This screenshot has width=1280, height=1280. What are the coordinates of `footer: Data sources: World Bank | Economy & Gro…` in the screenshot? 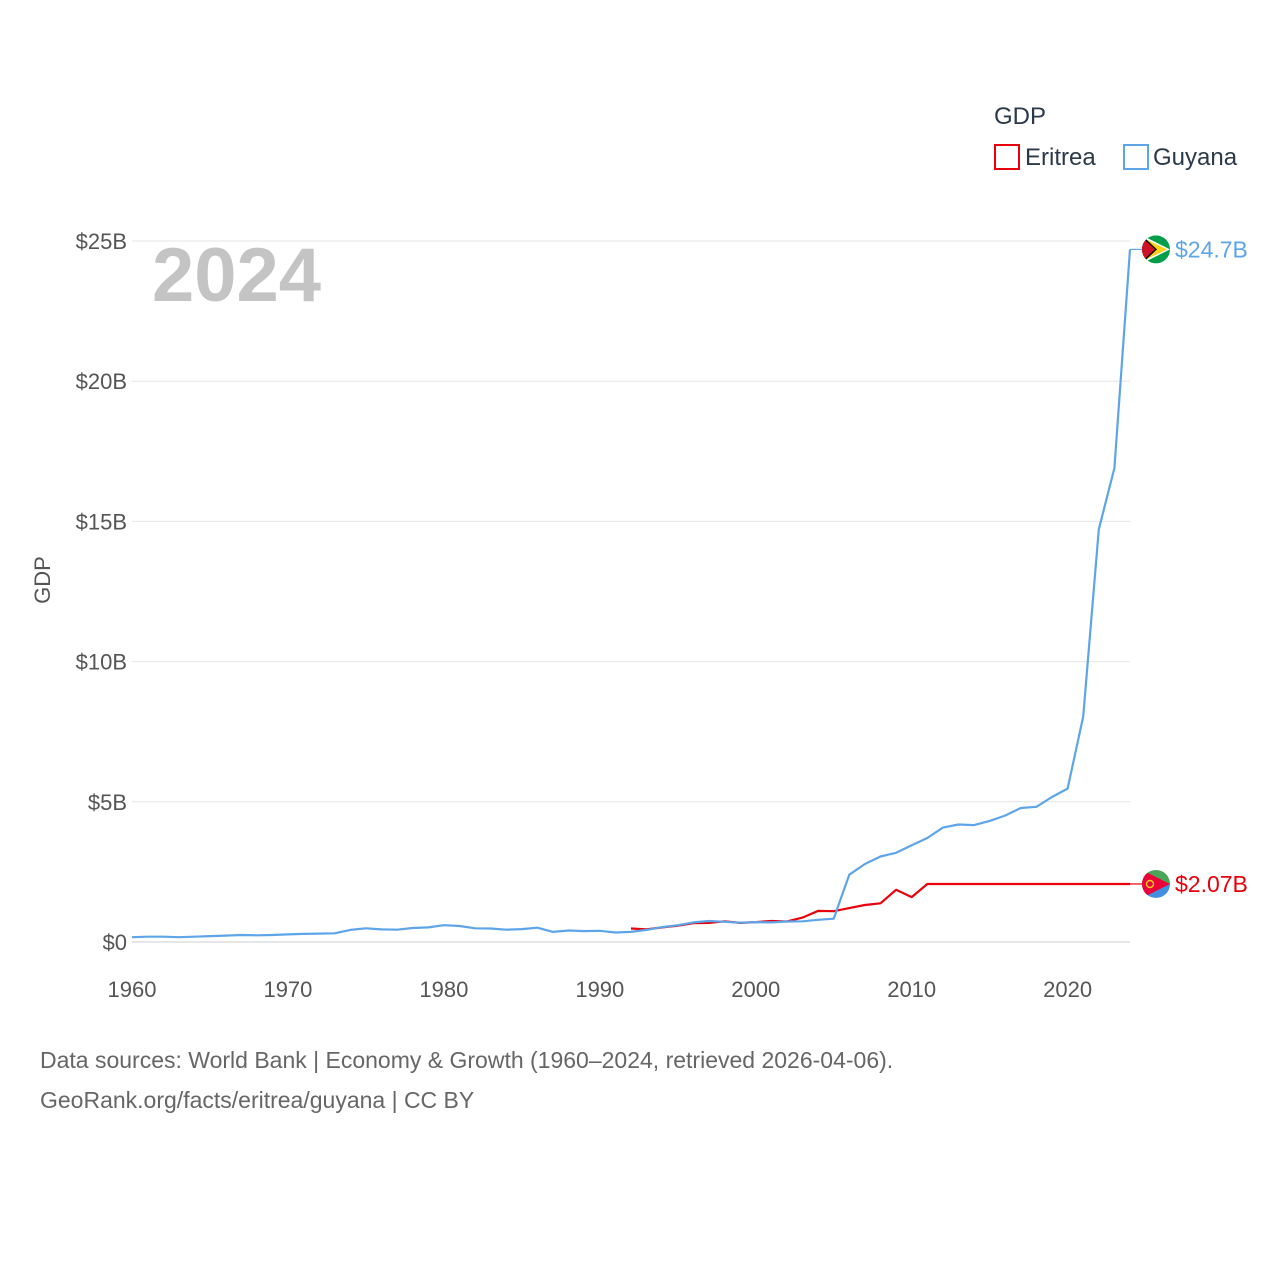 It's located at (466, 1080).